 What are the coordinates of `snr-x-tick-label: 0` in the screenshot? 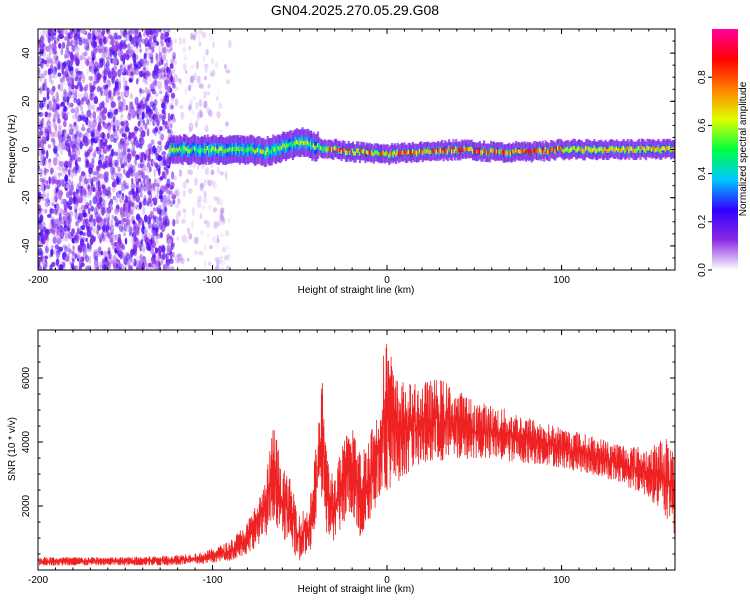 It's located at (387, 580).